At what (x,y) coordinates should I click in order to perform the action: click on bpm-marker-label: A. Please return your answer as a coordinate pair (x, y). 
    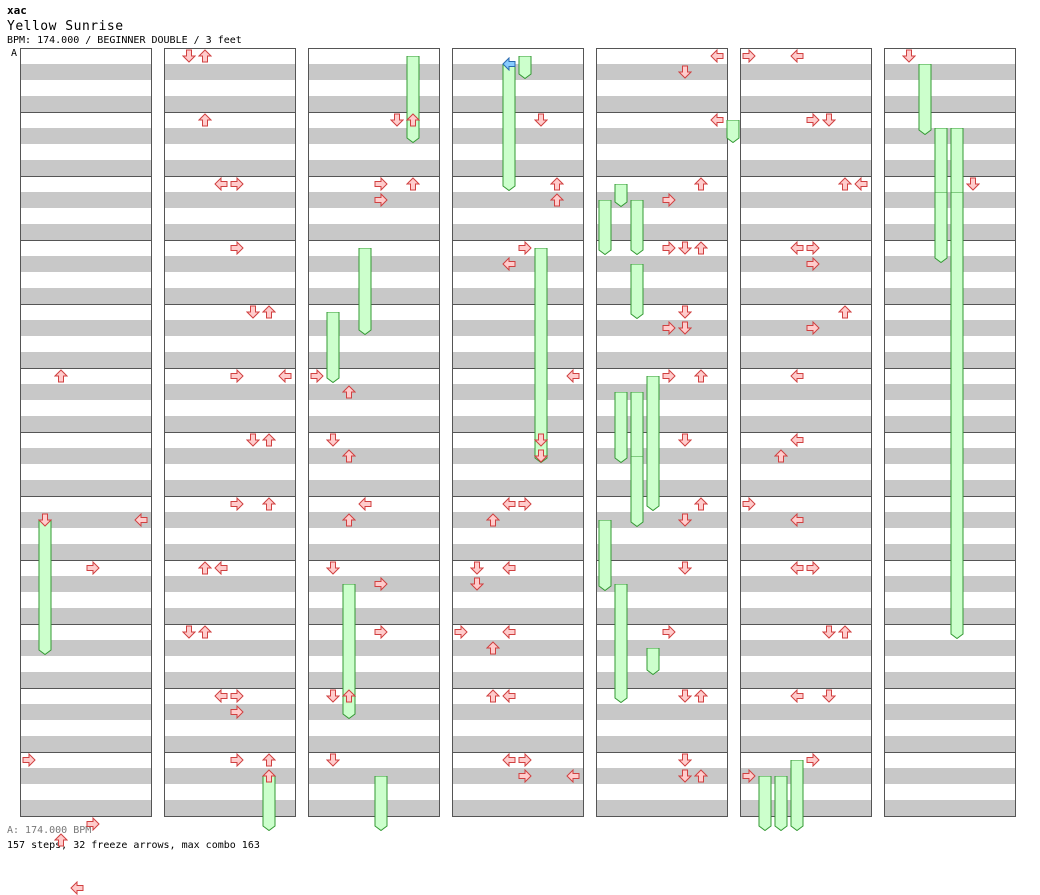
    Looking at the image, I should click on (14, 53).